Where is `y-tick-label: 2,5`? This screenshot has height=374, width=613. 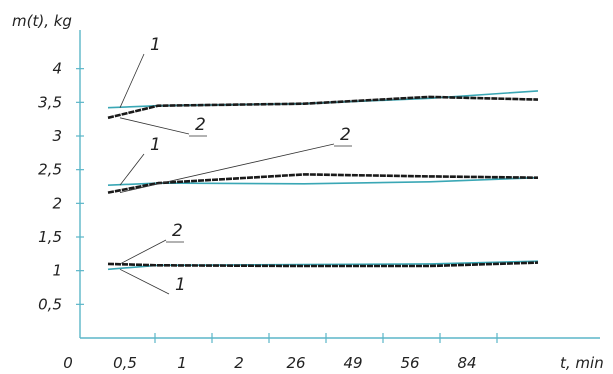
y-tick-label: 2,5 is located at coordinates (50, 170).